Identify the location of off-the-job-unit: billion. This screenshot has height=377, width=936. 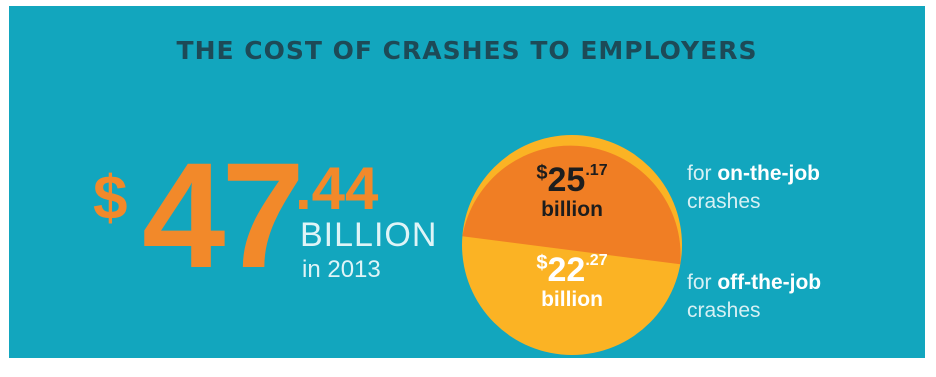
(572, 299).